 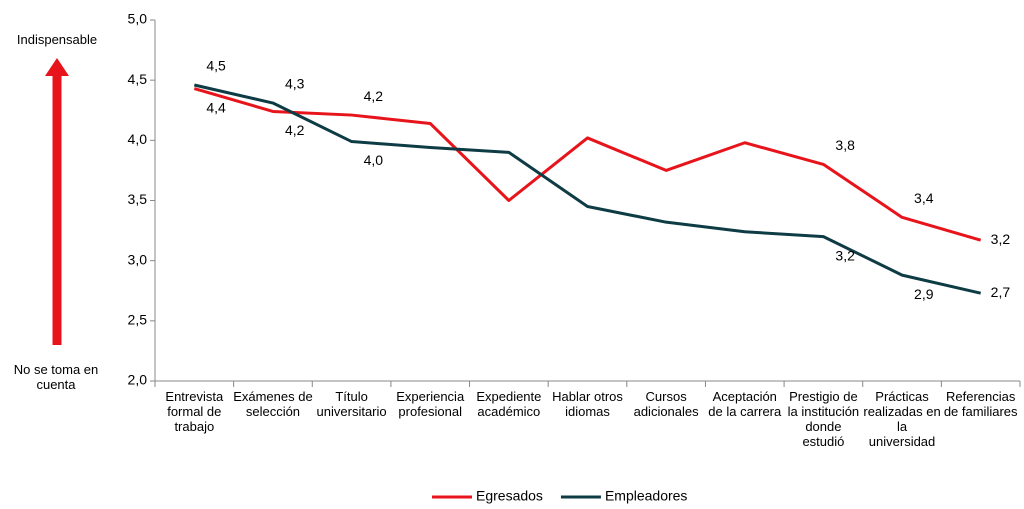 What do you see at coordinates (666, 404) in the screenshot?
I see `x-tick-label: Cursos adicionales` at bounding box center [666, 404].